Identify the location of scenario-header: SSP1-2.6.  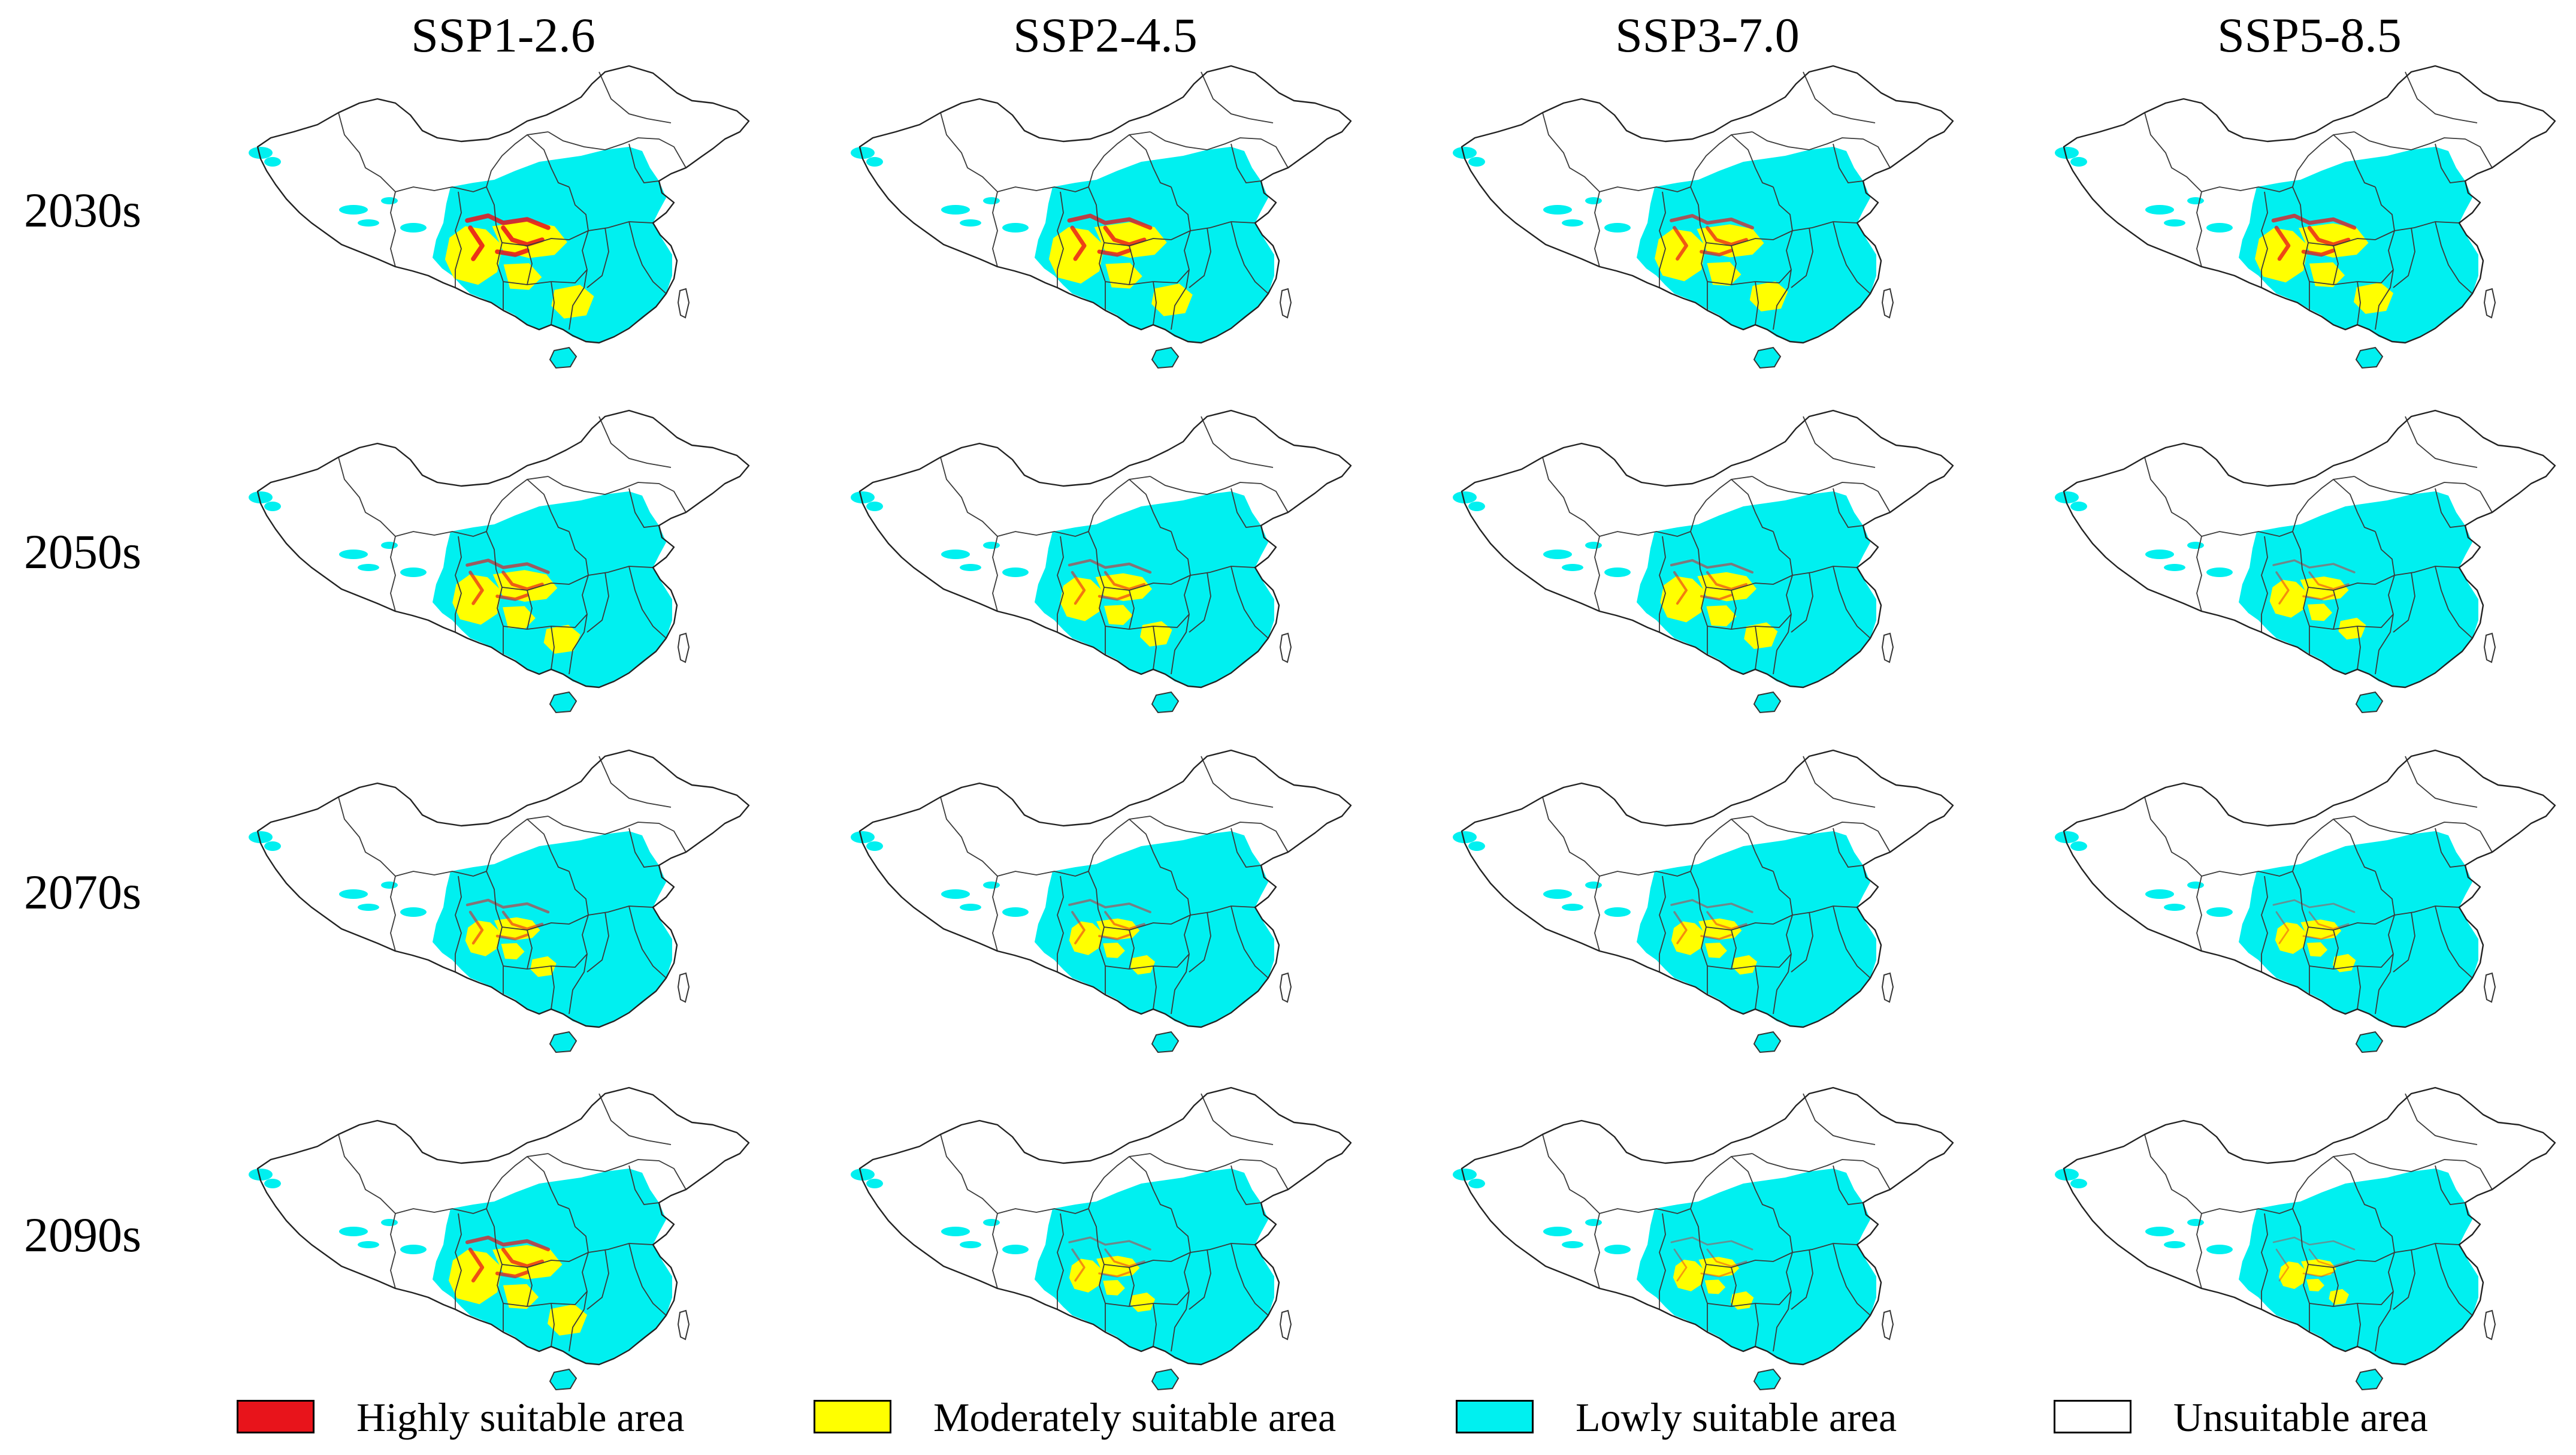
(503, 35).